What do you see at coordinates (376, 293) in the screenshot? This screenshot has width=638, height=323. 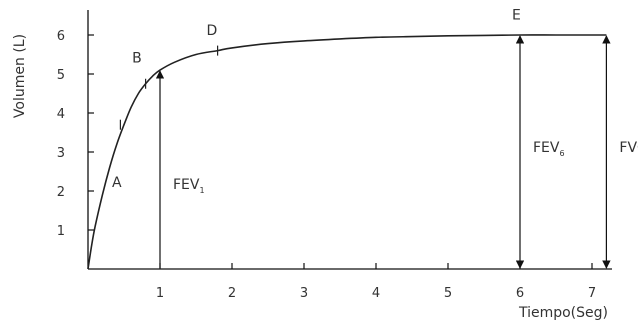 I see `x-tick-label: 4` at bounding box center [376, 293].